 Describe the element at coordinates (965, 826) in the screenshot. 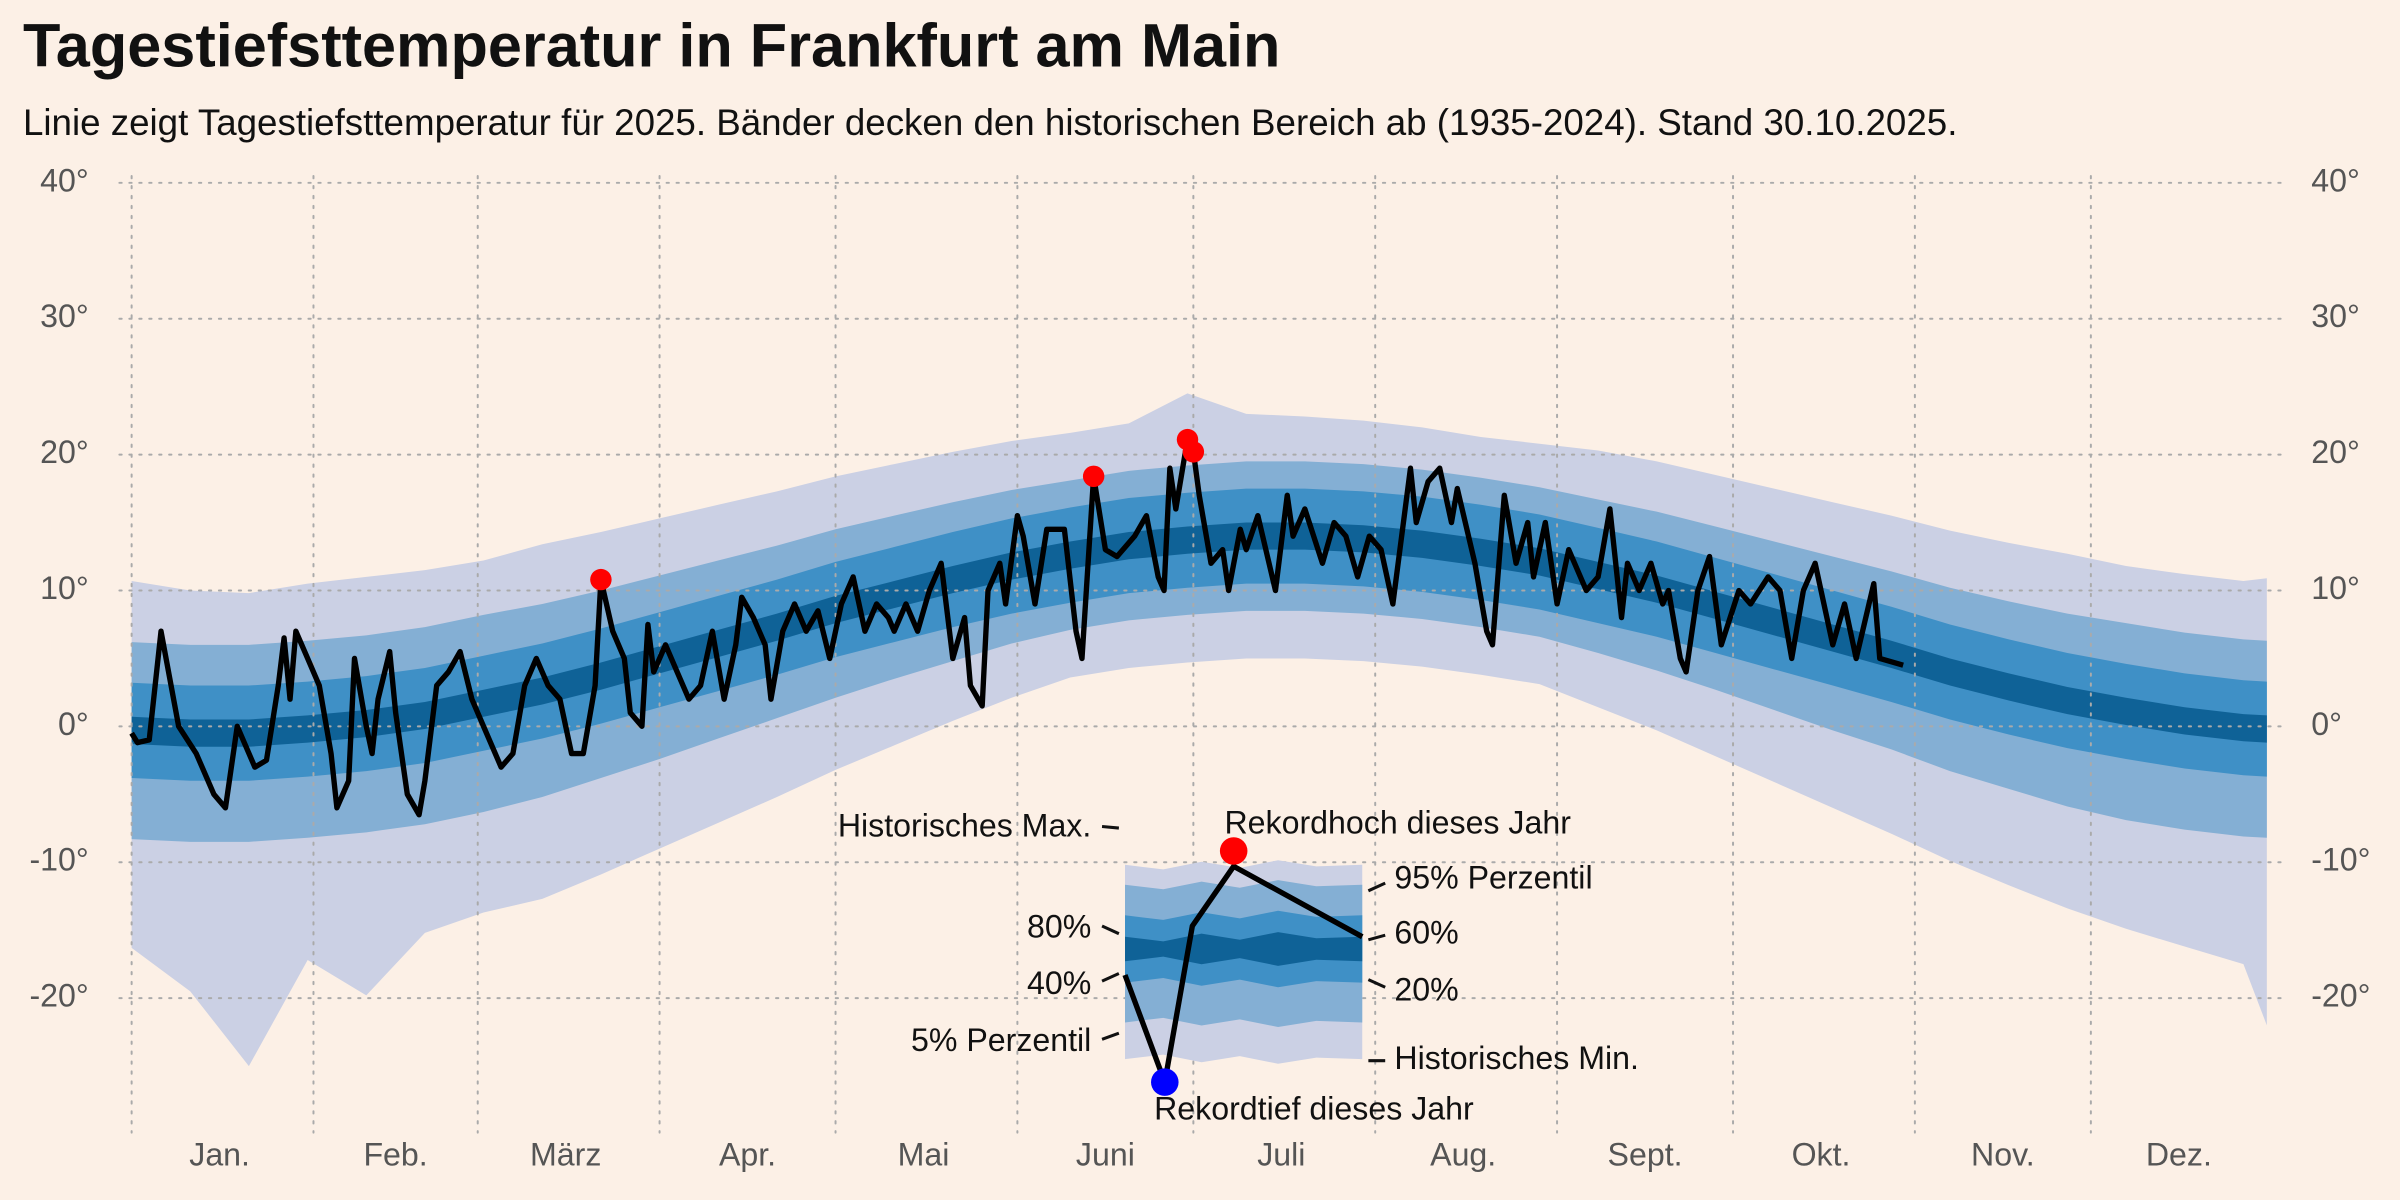

I see `legend-label: Historisches Max.` at that location.